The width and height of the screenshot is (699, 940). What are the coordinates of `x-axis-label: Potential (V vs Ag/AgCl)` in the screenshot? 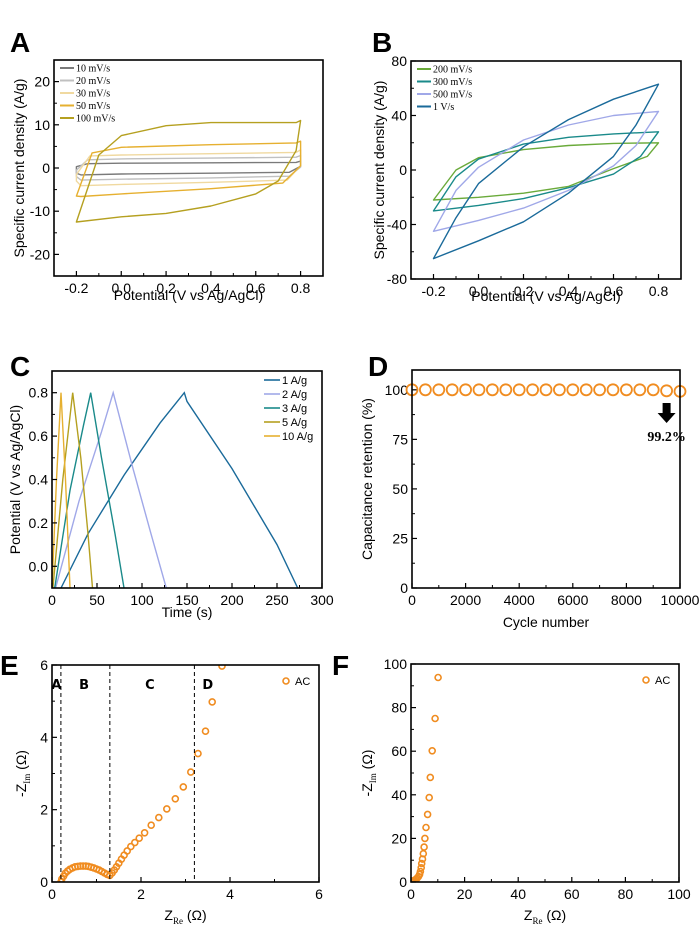 It's located at (545, 296).